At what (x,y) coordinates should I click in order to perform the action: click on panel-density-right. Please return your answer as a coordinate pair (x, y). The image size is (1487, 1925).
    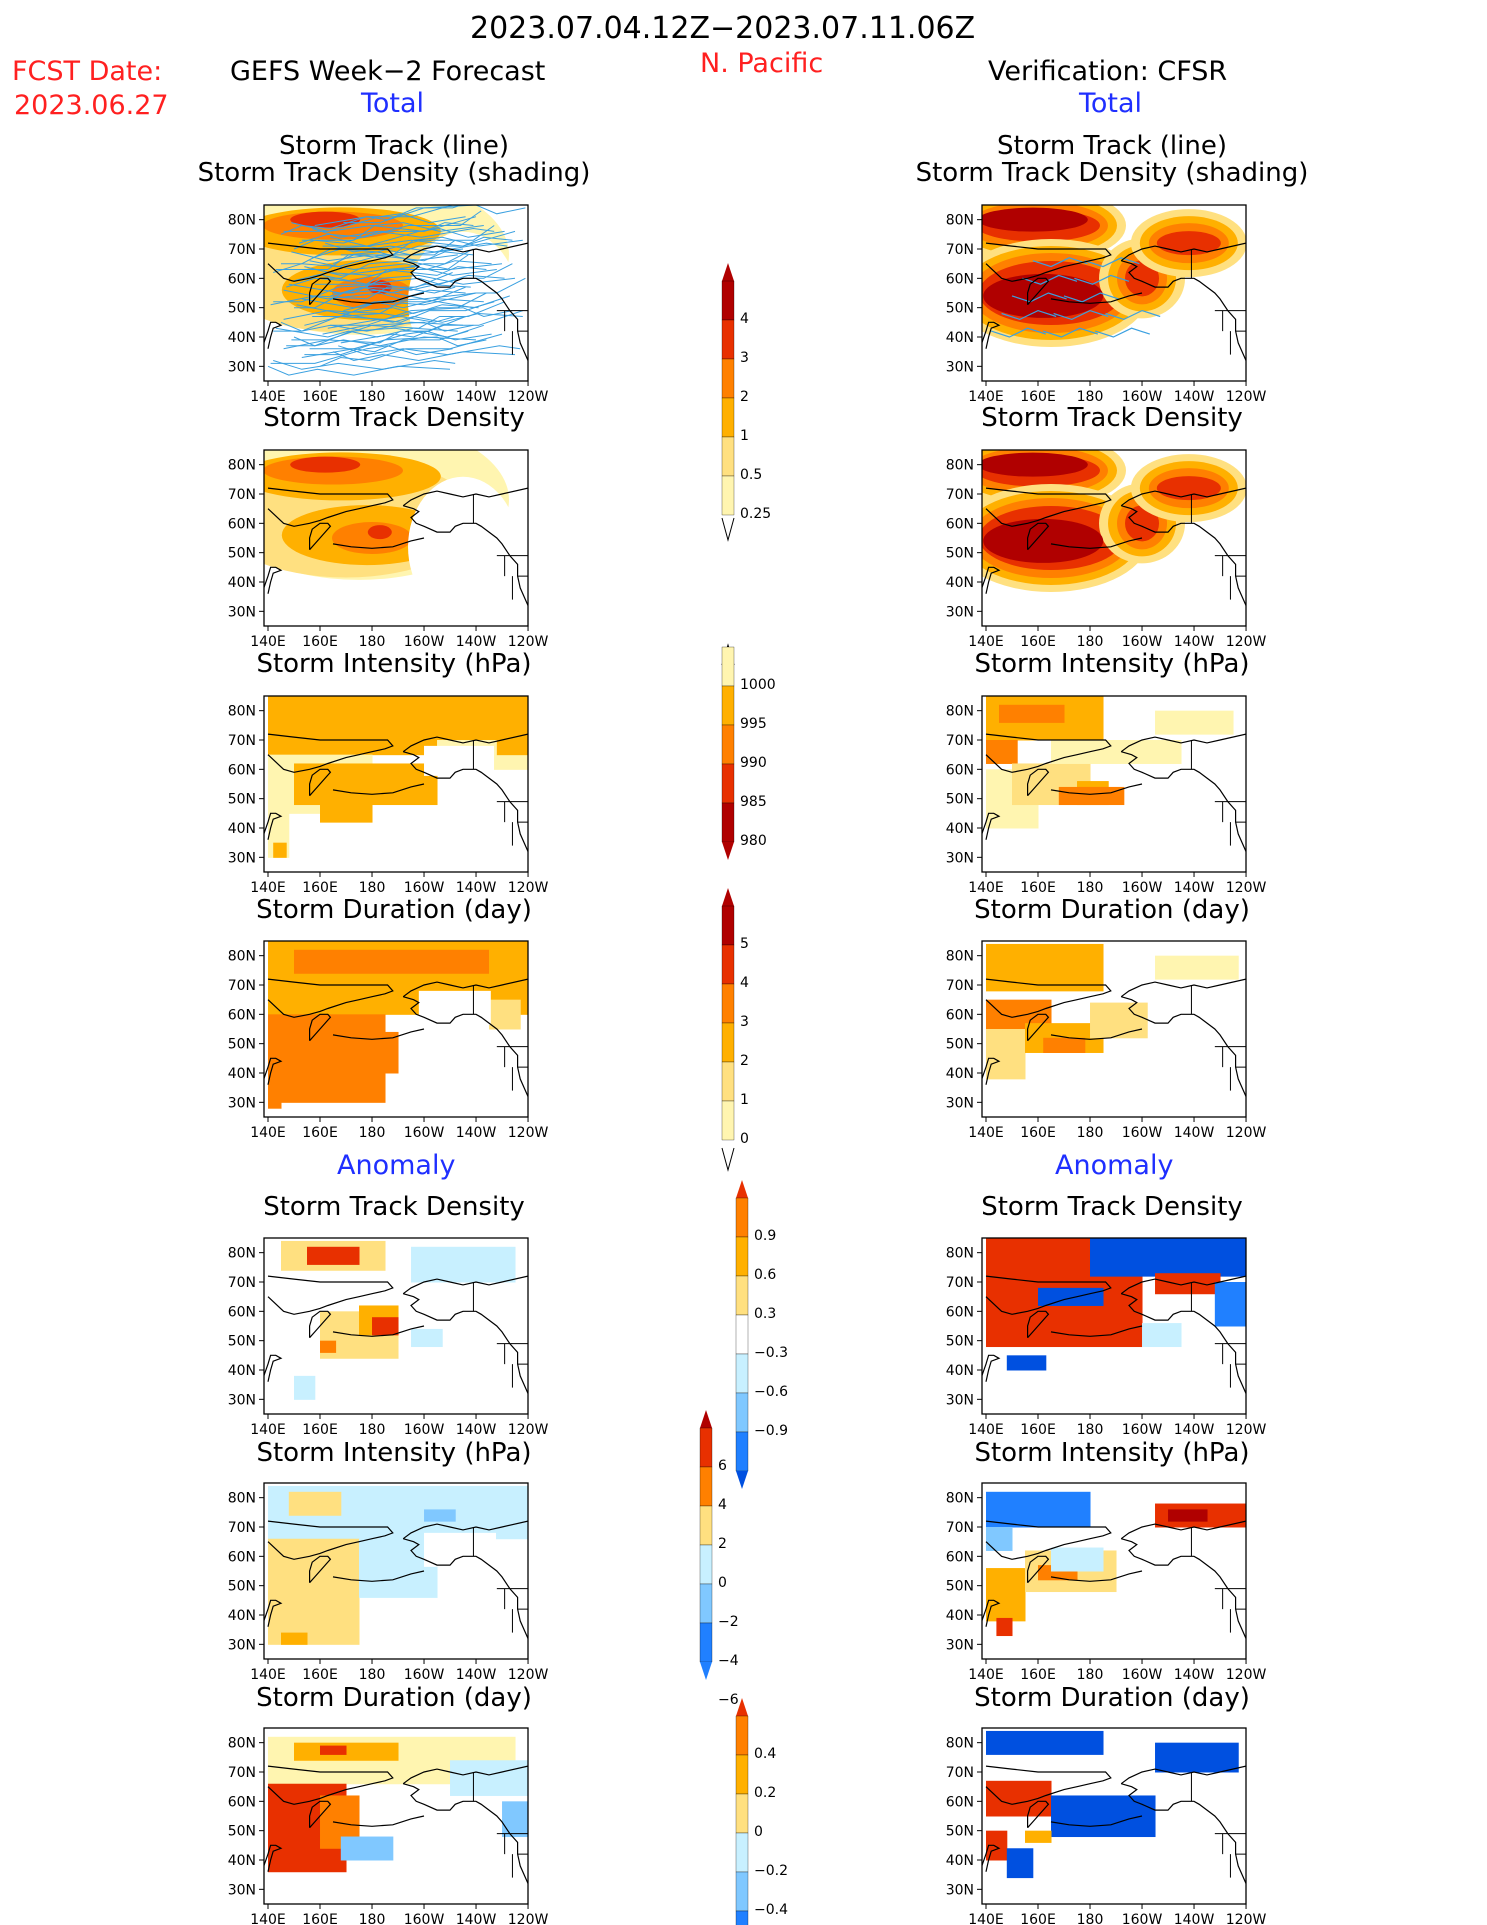
    Looking at the image, I should click on (1114, 538).